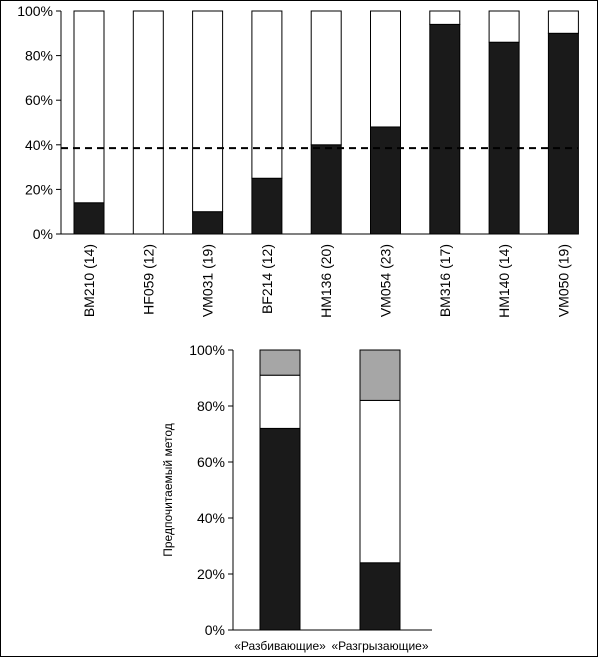 This screenshot has height=659, width=600. Describe the element at coordinates (148, 279) in the screenshot. I see `x-category-label: HF059 (12)` at that location.